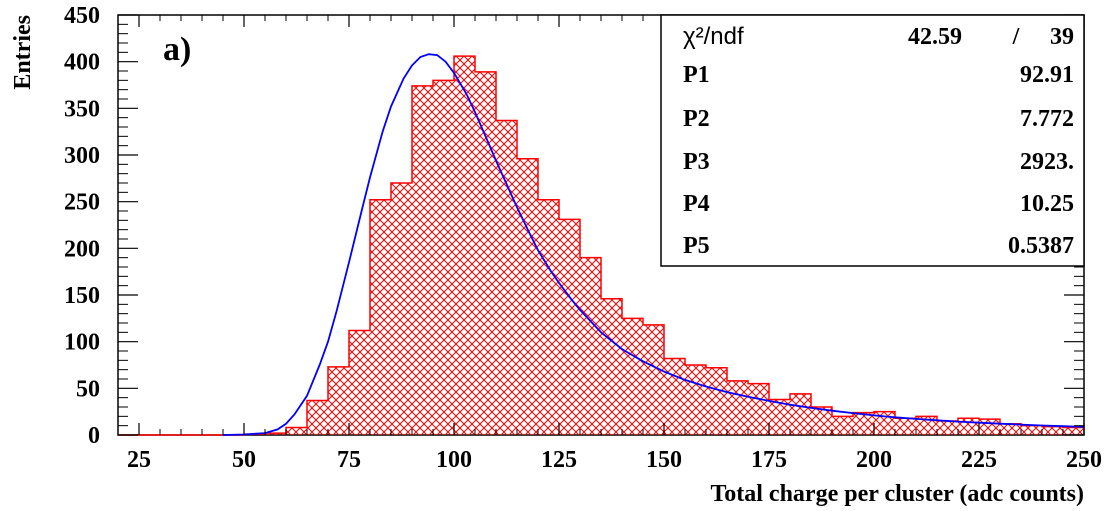 The height and width of the screenshot is (511, 1117). I want to click on stats-p4-value: 10.25, so click(1047, 204).